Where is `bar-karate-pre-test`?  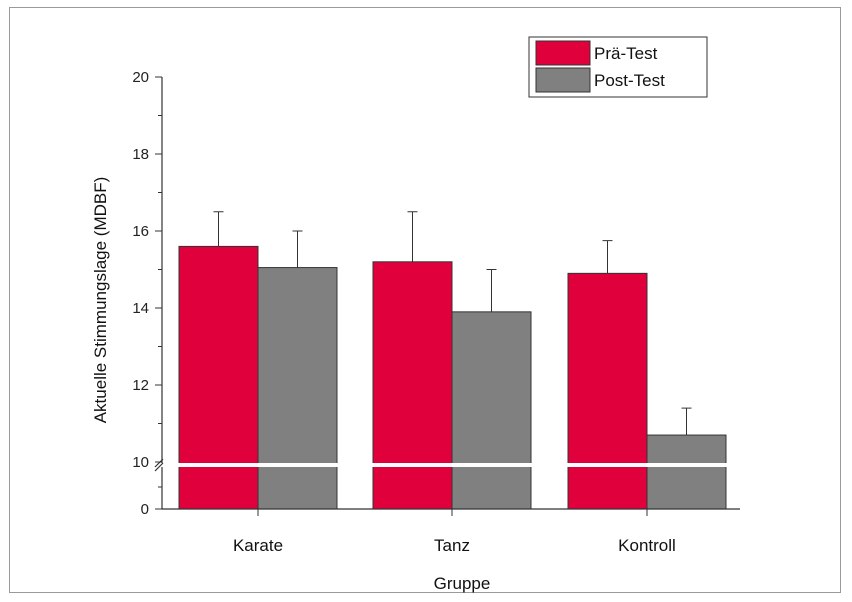
bar-karate-pre-test is located at coordinates (218, 377).